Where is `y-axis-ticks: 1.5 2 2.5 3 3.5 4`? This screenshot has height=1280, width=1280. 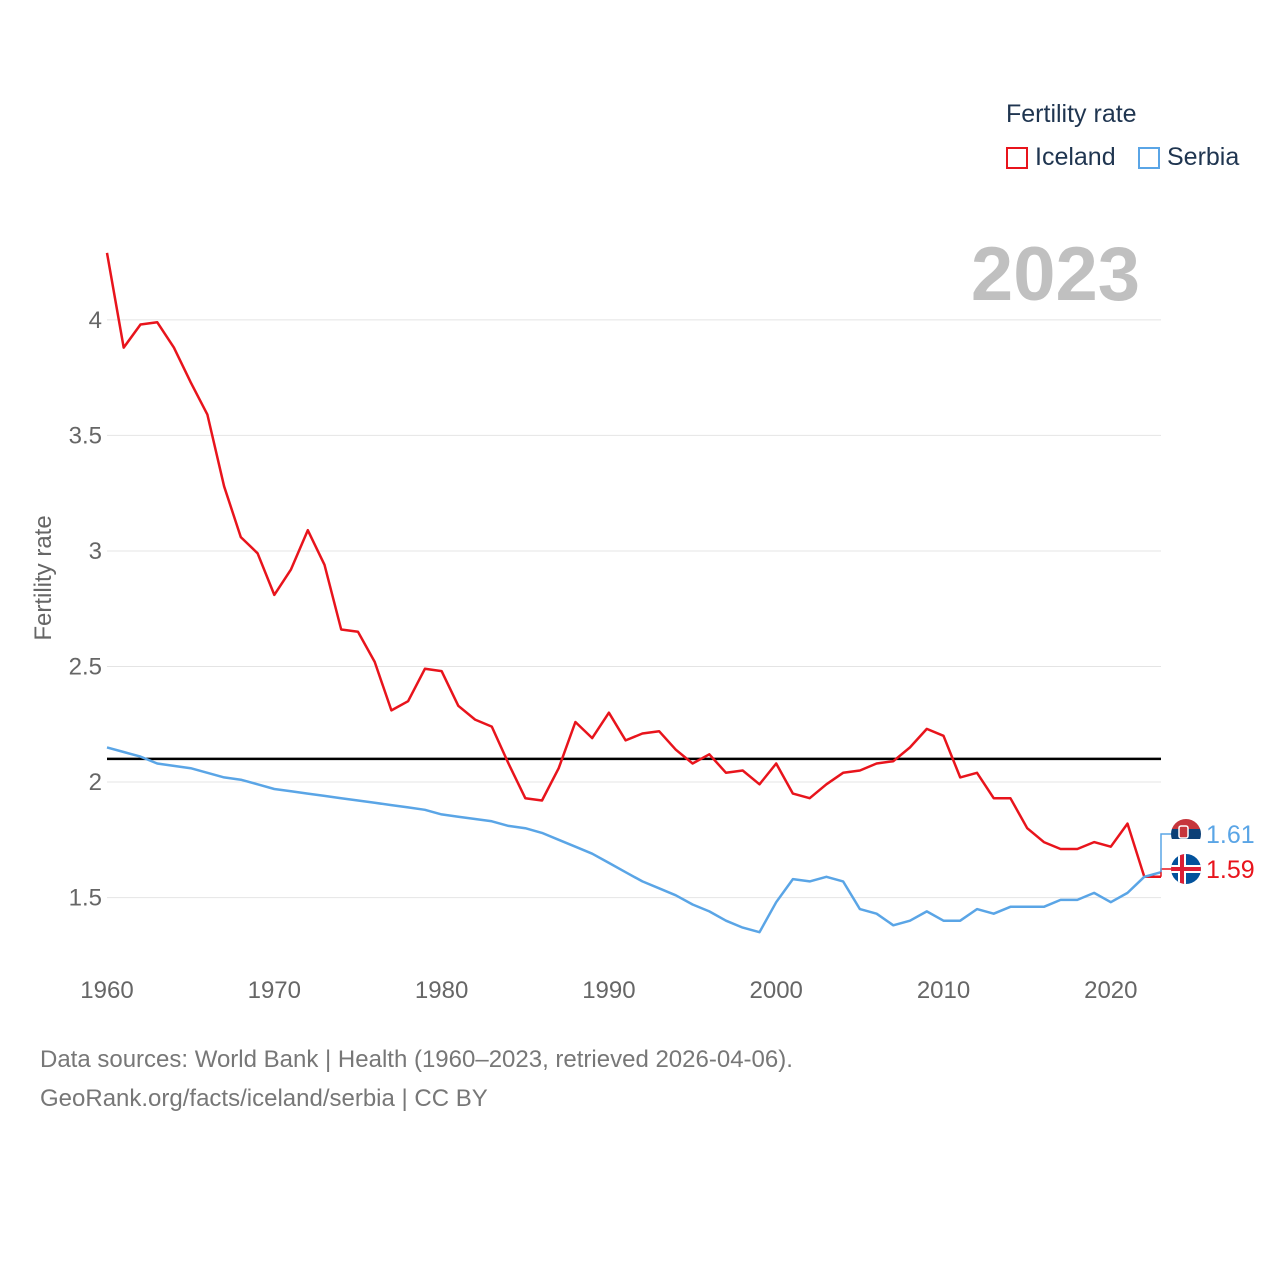
y-axis-ticks: 1.5 2 2.5 3 3.5 4 is located at coordinates (85, 609).